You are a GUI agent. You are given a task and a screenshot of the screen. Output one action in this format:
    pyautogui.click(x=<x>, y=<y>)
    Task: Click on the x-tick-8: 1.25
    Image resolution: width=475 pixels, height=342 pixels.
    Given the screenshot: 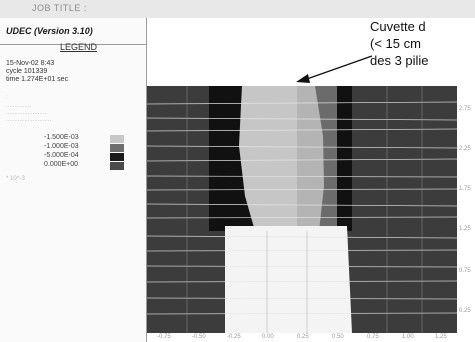 What is the action you would take?
    pyautogui.click(x=441, y=337)
    